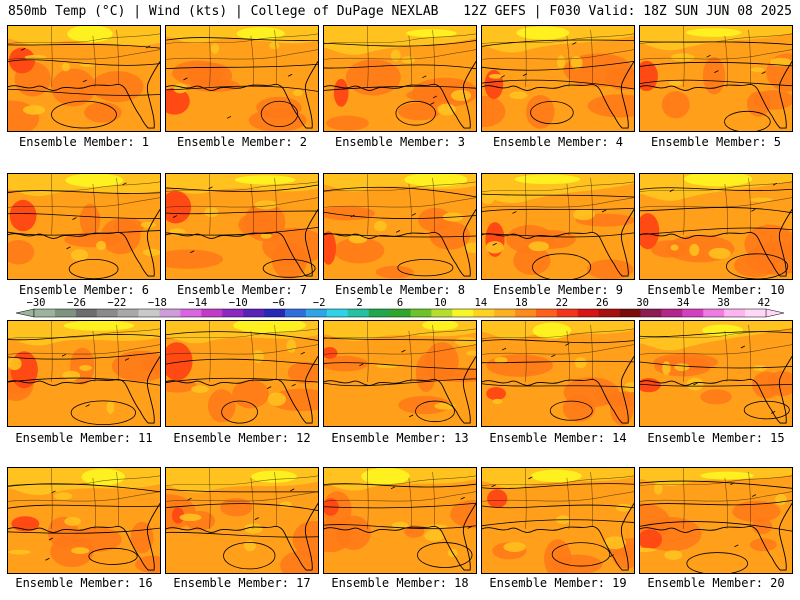 The width and height of the screenshot is (800, 600). Describe the element at coordinates (319, 303) in the screenshot. I see `colorbar-tick-label: −2` at that location.